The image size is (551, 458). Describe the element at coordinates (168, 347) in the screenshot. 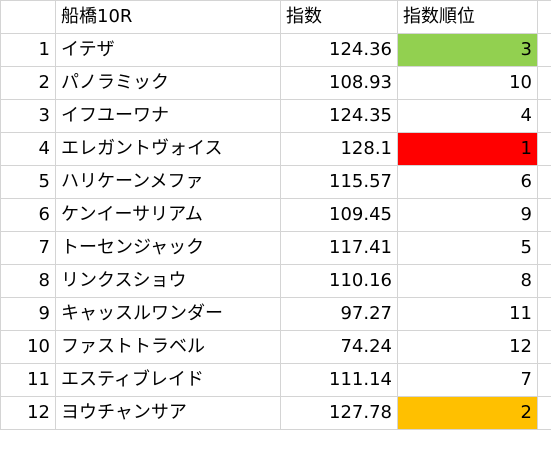

I see `horse-name-cell: ファストトラベル` at that location.